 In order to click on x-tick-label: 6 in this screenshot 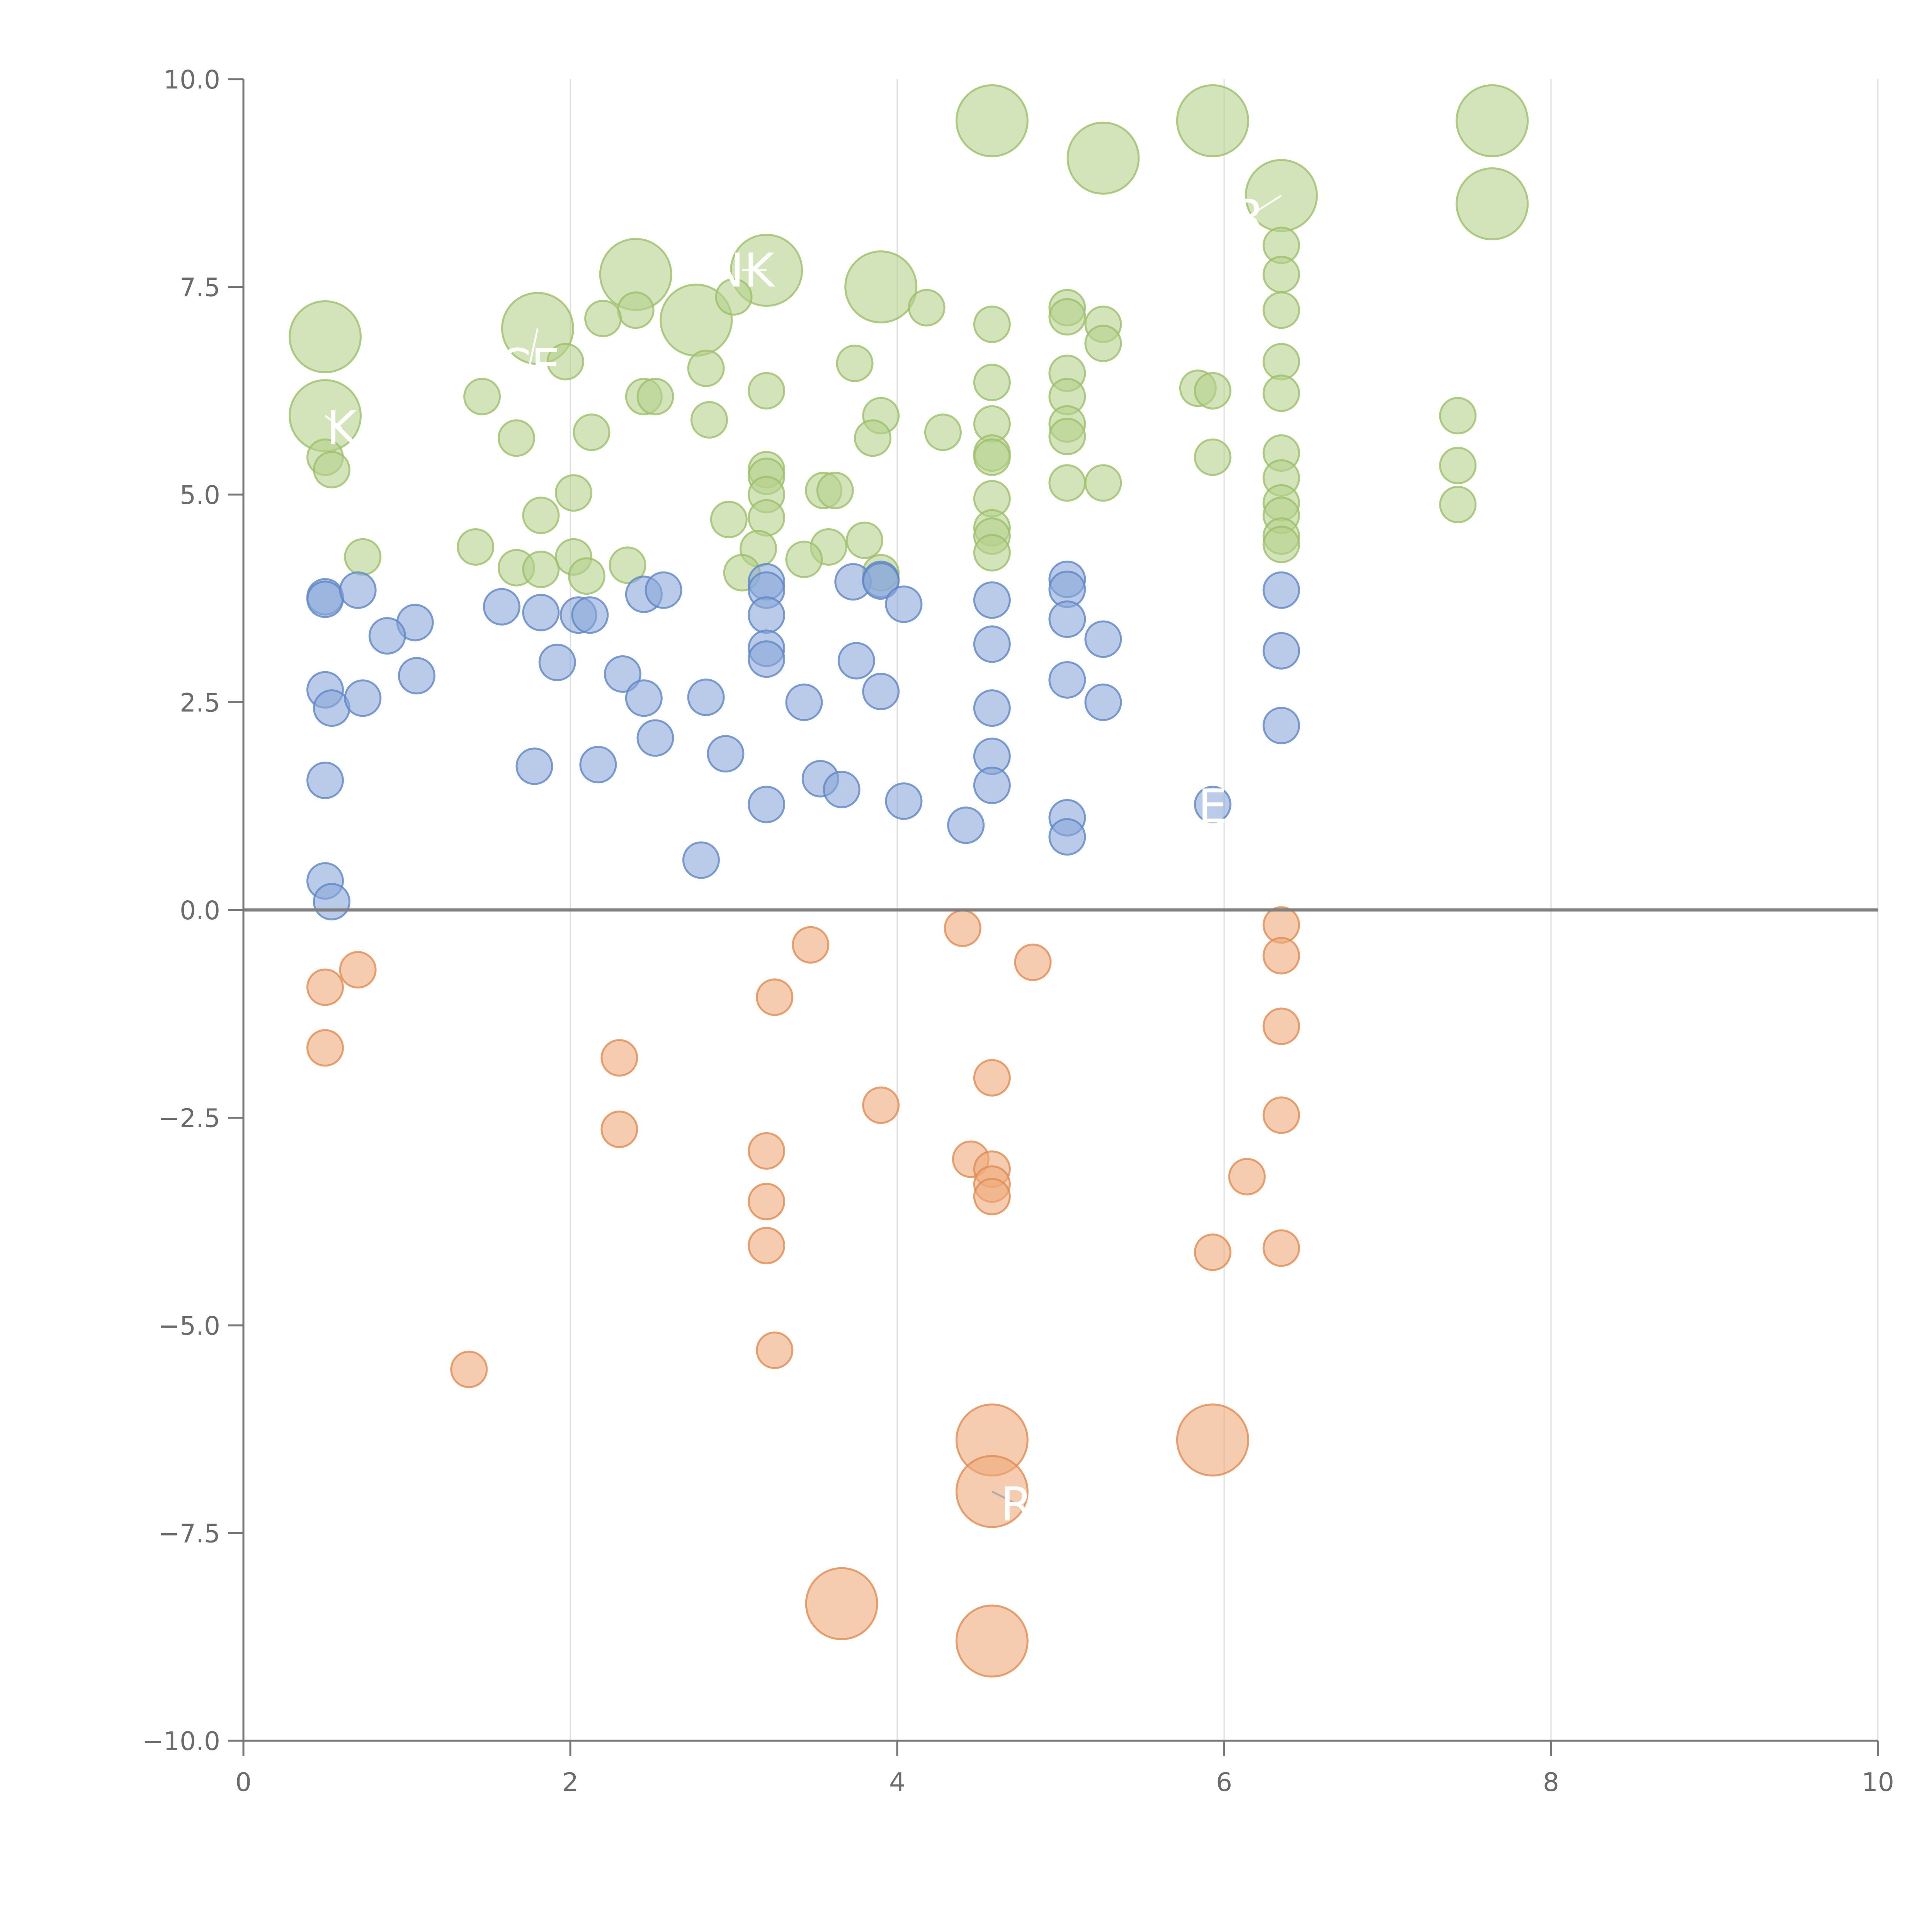, I will do `click(1224, 1782)`.